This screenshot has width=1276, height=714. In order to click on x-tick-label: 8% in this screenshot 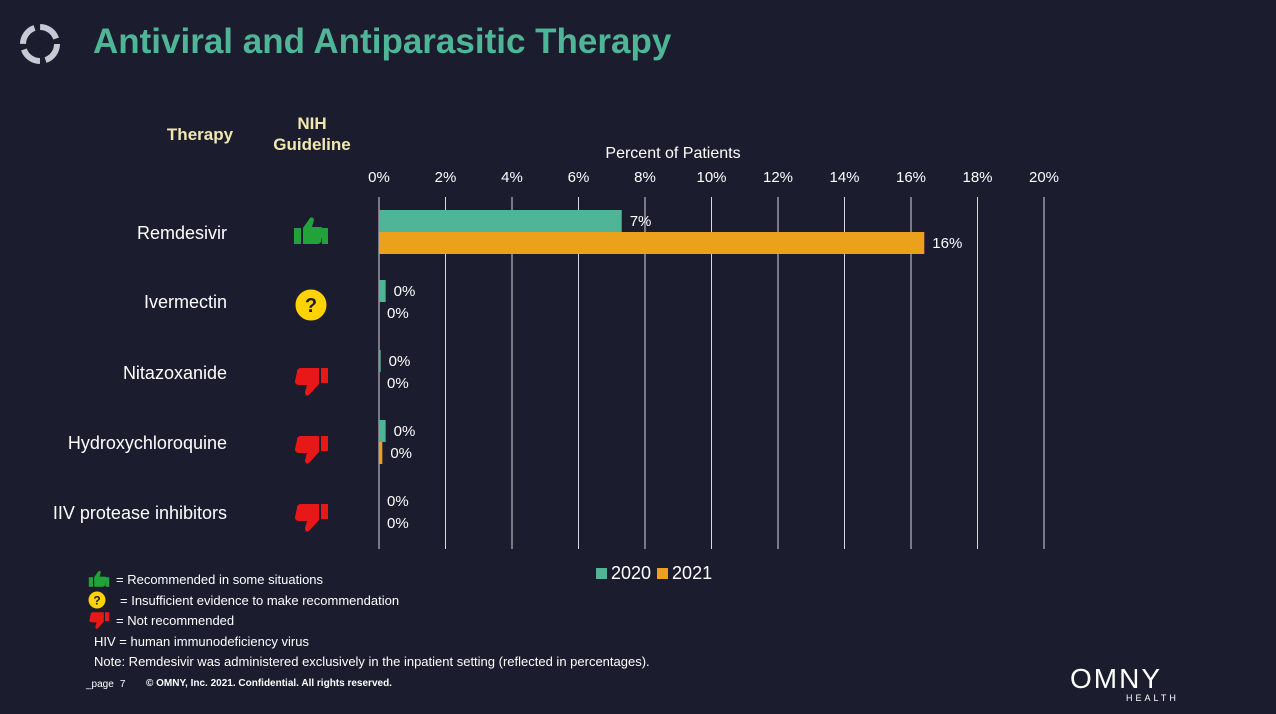, I will do `click(645, 177)`.